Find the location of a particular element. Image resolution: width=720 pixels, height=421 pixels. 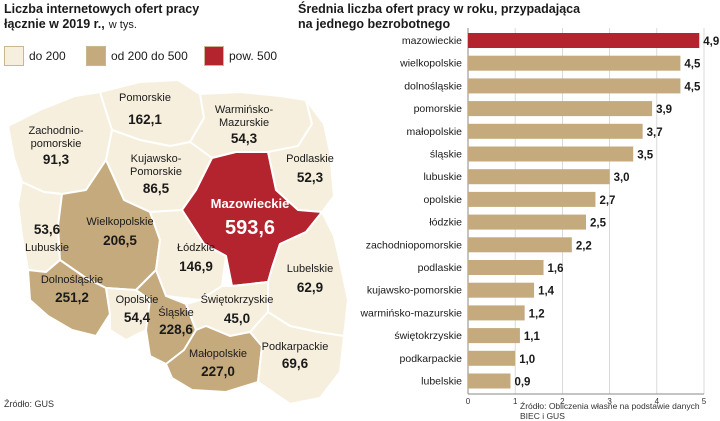

category-label: śląskie is located at coordinates (446, 155).